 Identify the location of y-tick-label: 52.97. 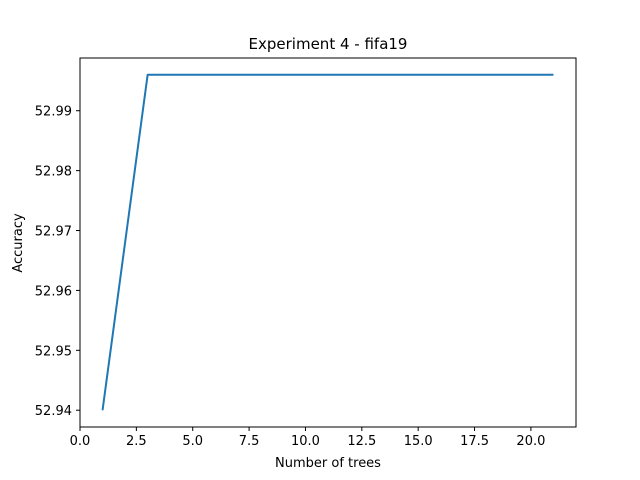
(53, 232).